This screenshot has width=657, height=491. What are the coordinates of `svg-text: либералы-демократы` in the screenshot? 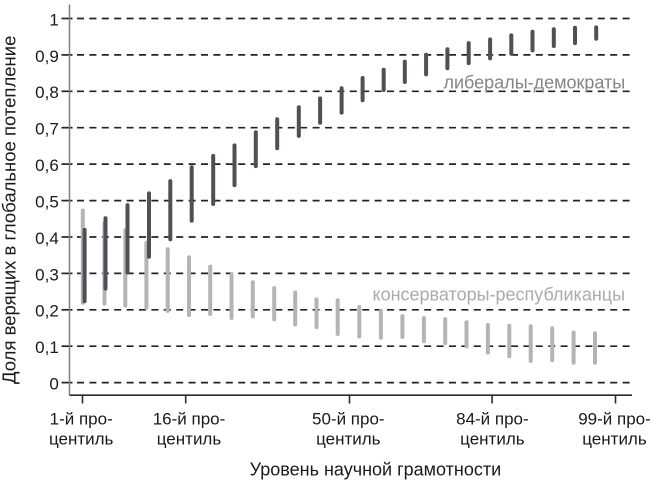 It's located at (535, 82).